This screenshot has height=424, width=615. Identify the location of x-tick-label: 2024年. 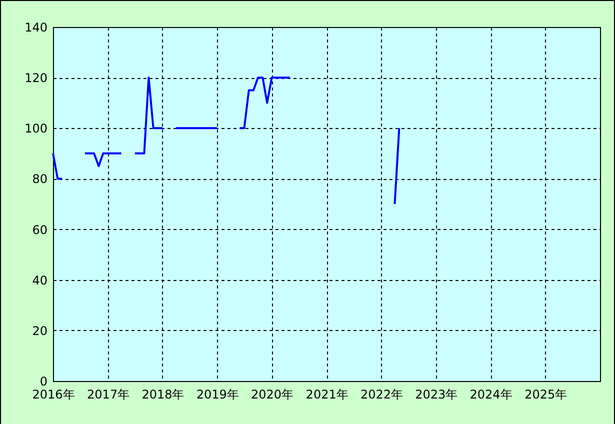
(491, 395).